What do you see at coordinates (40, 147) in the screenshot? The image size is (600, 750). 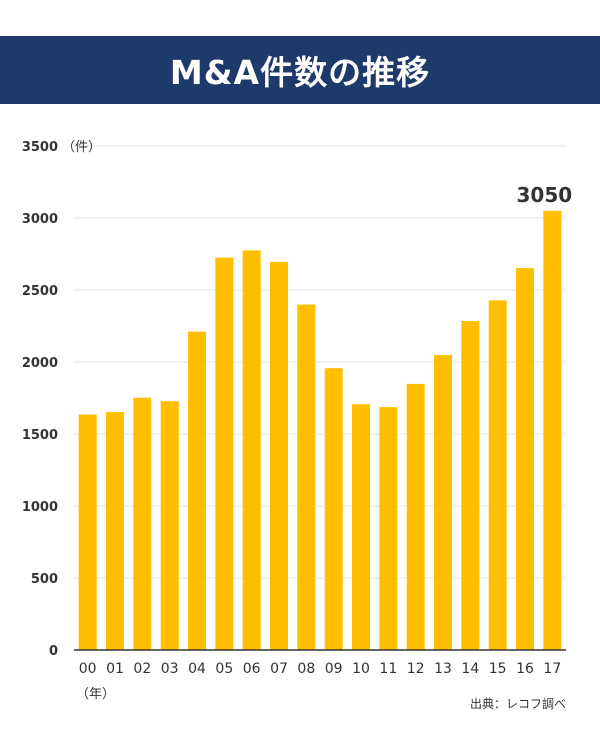 I see `y-tick-label: 3500` at bounding box center [40, 147].